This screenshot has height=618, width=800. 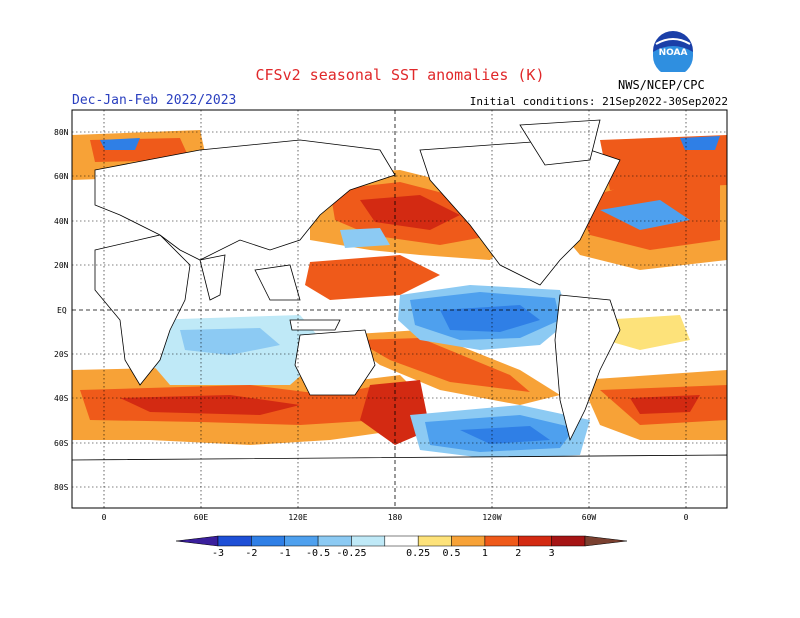 I want to click on lat-tick: 80S, so click(x=61, y=487).